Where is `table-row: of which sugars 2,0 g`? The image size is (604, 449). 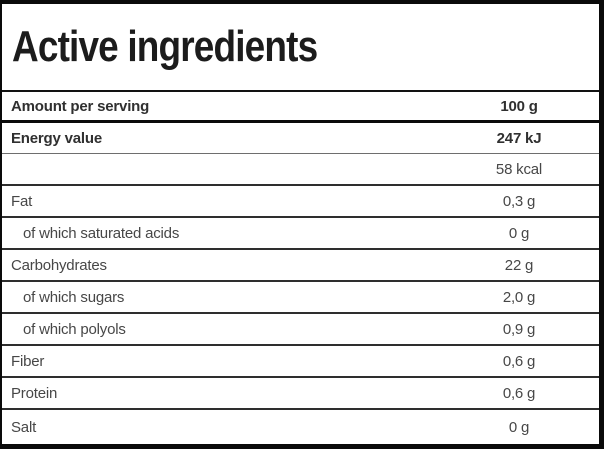
table-row: of which sugars 2,0 g is located at coordinates (300, 298).